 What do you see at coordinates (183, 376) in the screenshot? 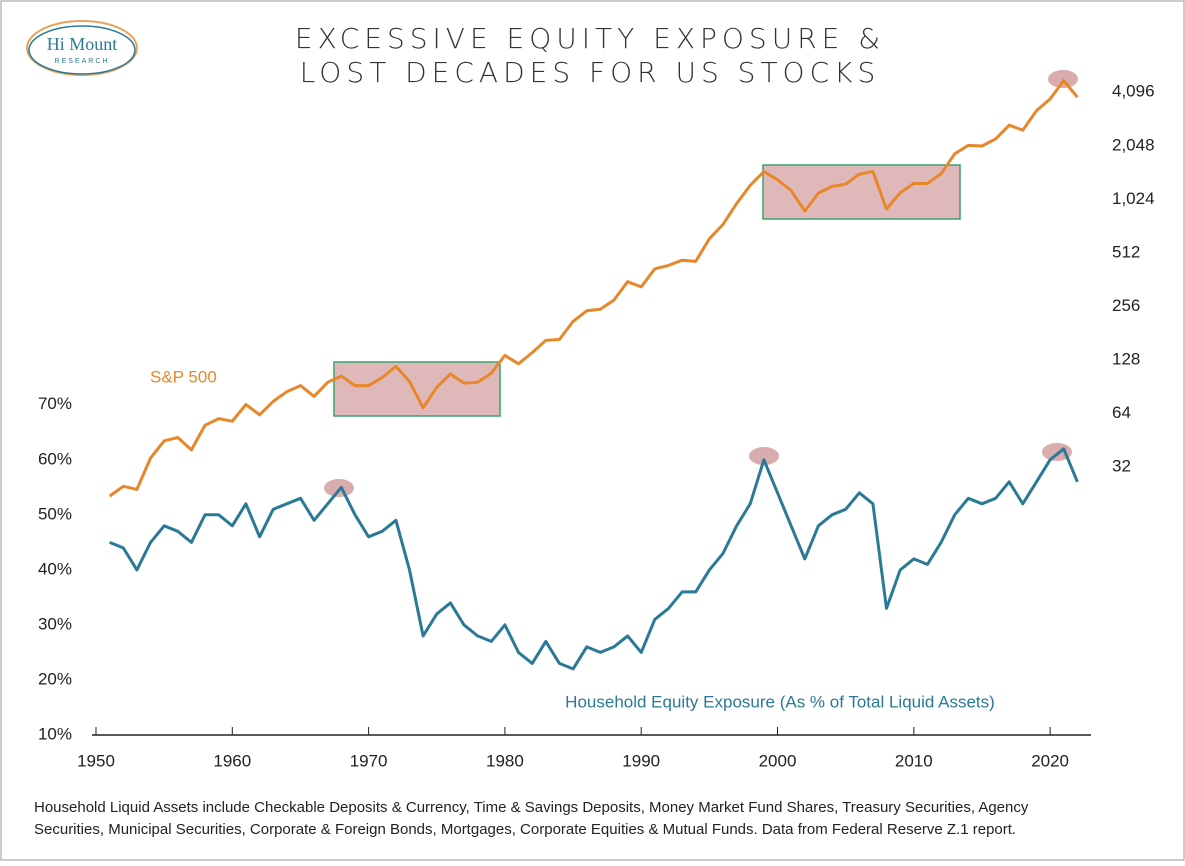
I see `series-label: S&P 500` at bounding box center [183, 376].